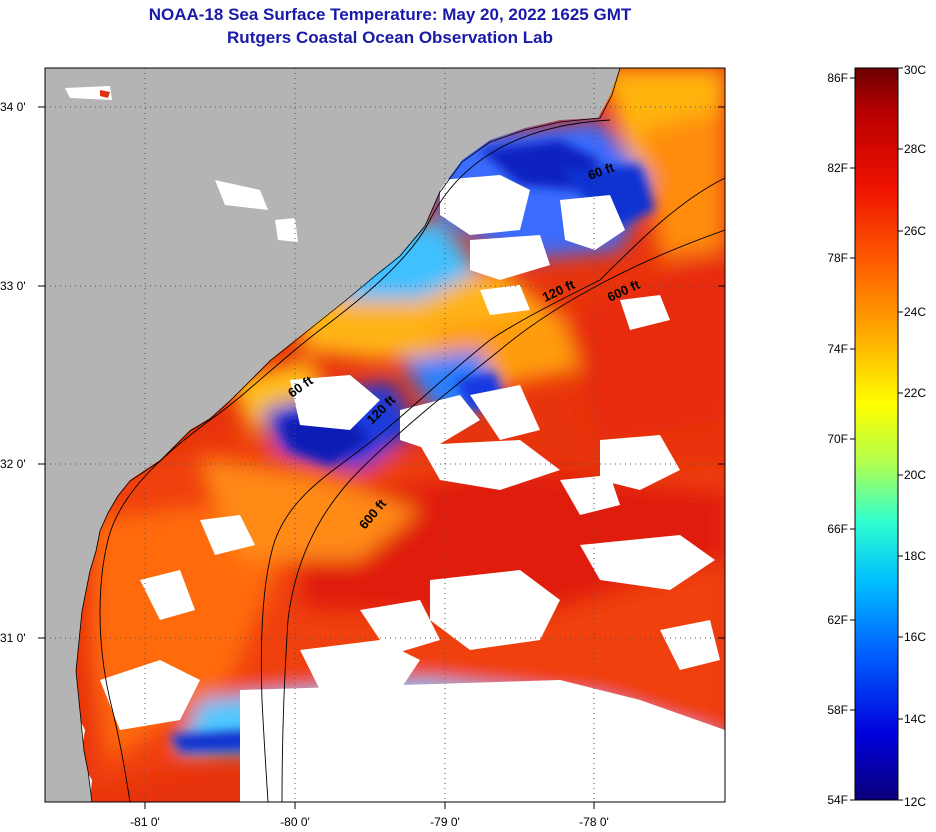 This screenshot has width=936, height=832. I want to click on colorbar-c-label: 26C, so click(915, 231).